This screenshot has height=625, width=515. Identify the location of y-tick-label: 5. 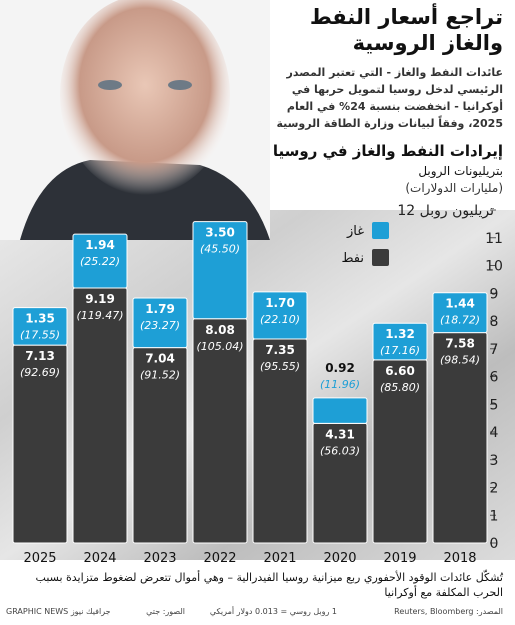
(494, 405).